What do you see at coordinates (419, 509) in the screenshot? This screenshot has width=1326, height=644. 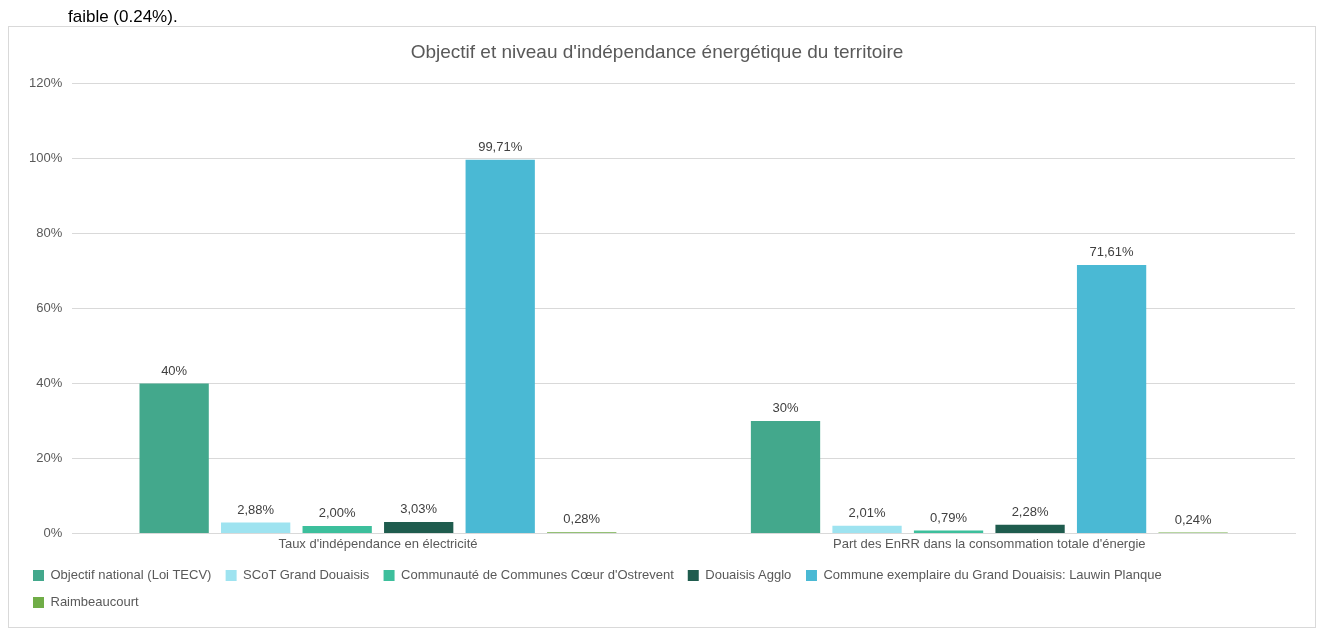 I see `data-label: 3,03%` at bounding box center [419, 509].